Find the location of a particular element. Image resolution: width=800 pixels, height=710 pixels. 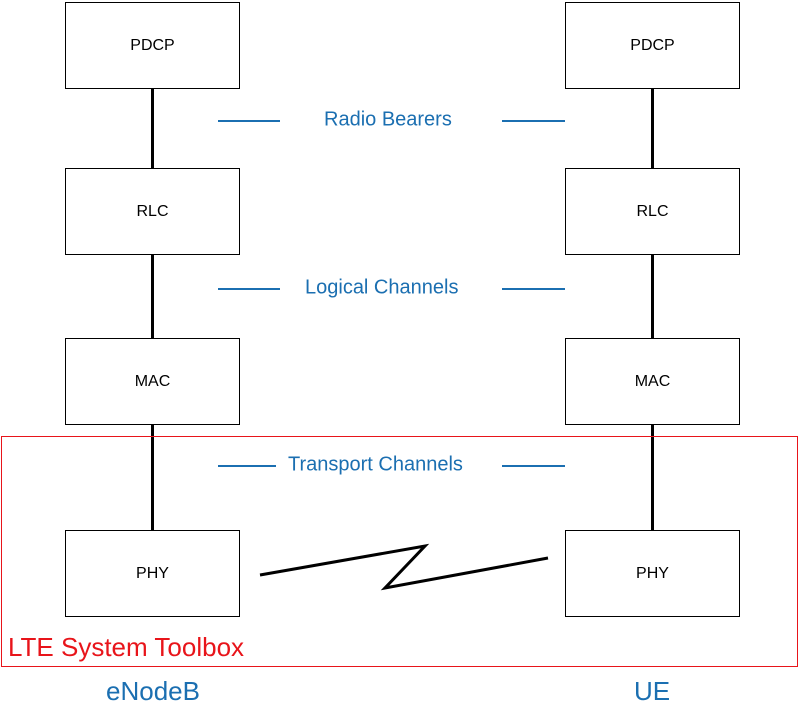

left-link-mac-phy is located at coordinates (152, 477).